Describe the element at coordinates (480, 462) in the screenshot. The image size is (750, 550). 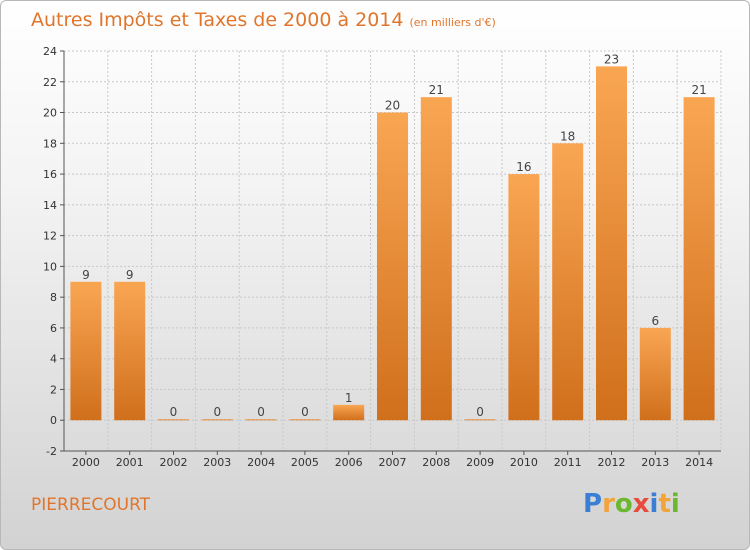
I see `x-tick-label: 2009` at that location.